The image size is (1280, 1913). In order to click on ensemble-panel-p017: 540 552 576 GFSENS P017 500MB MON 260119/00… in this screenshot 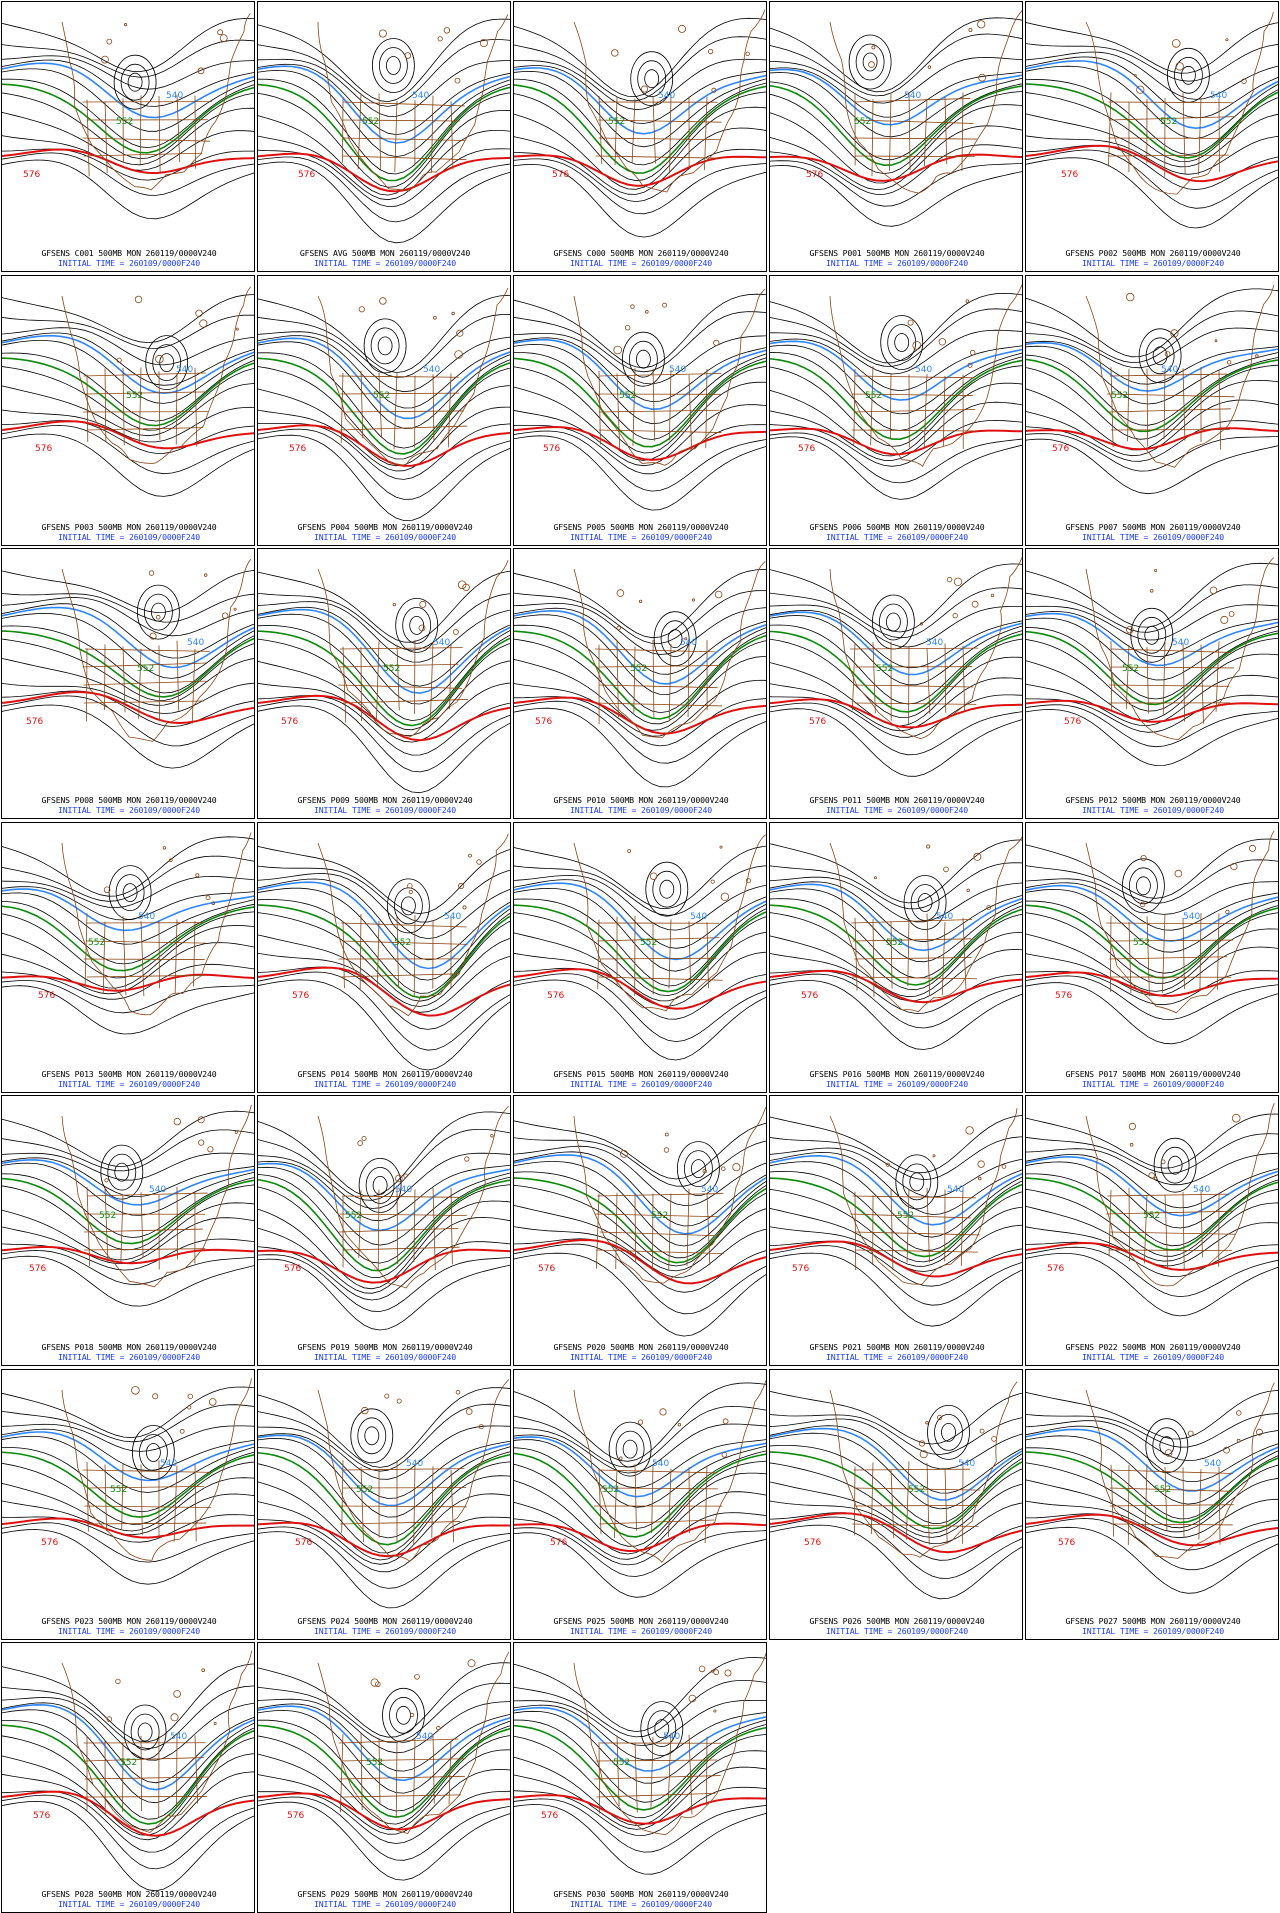, I will do `click(1152, 957)`.